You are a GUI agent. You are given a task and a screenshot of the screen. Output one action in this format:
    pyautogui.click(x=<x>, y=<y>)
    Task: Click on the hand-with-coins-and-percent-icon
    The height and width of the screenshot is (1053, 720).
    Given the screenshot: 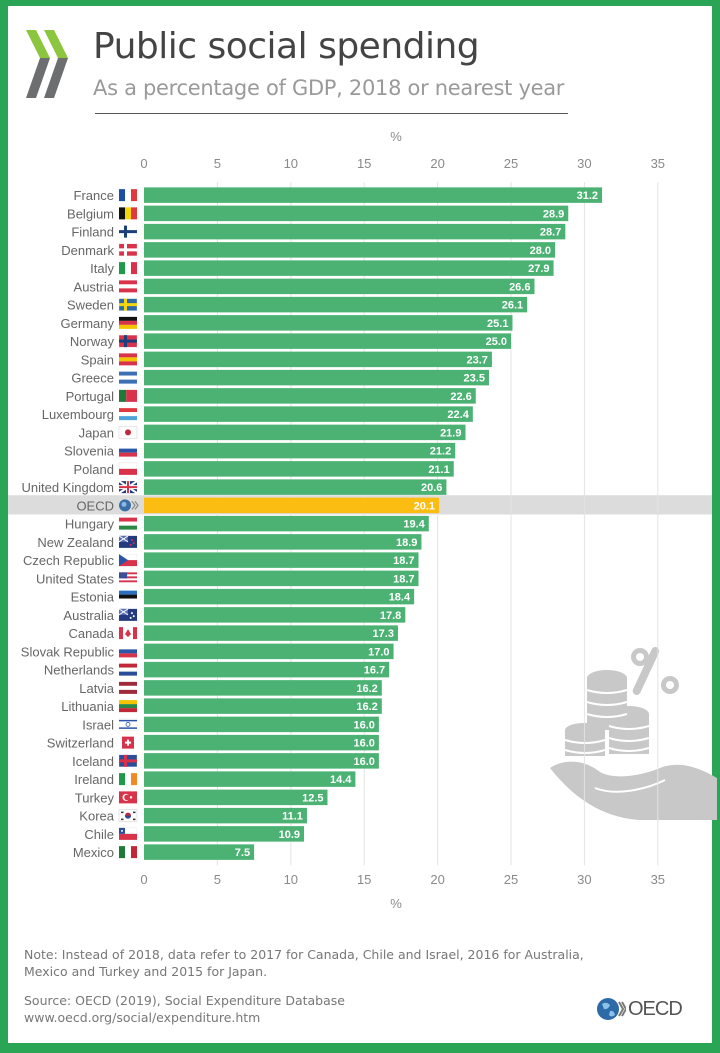 What is the action you would take?
    pyautogui.click(x=633, y=733)
    